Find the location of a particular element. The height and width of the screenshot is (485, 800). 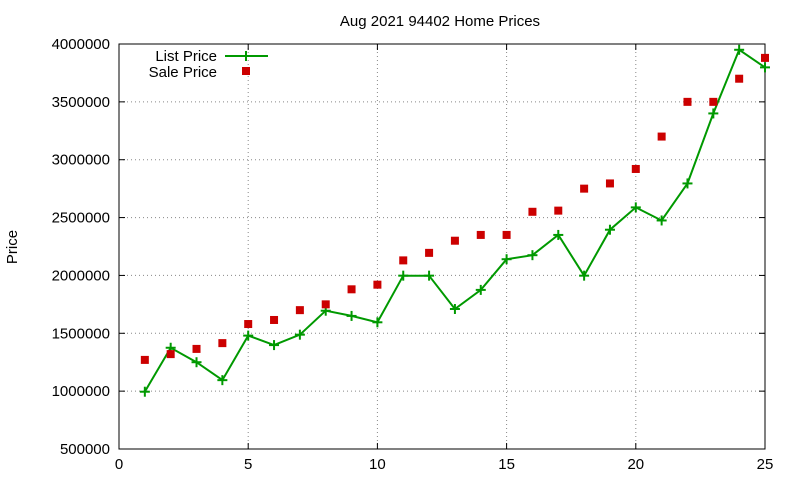

y-tick-label: 500000 is located at coordinates (85, 449).